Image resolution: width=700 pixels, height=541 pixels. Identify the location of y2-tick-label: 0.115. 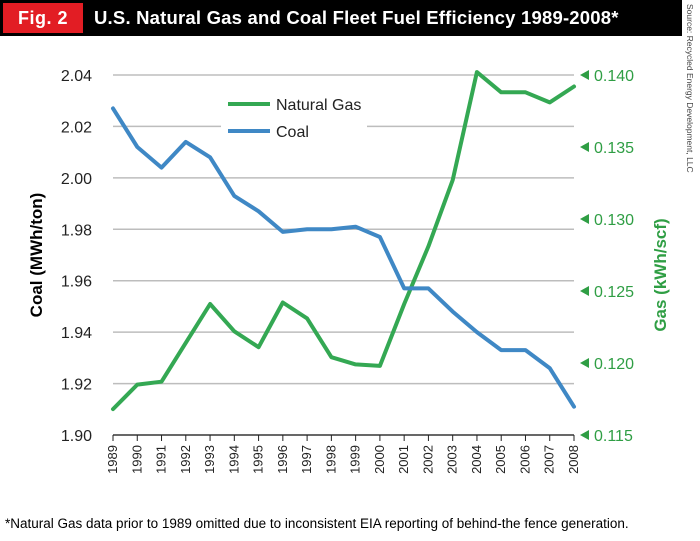
(613, 436).